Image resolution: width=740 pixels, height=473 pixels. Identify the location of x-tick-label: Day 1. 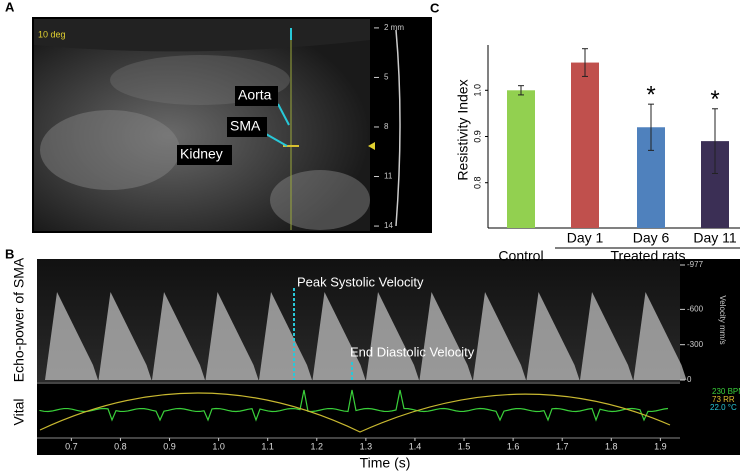
(585, 238).